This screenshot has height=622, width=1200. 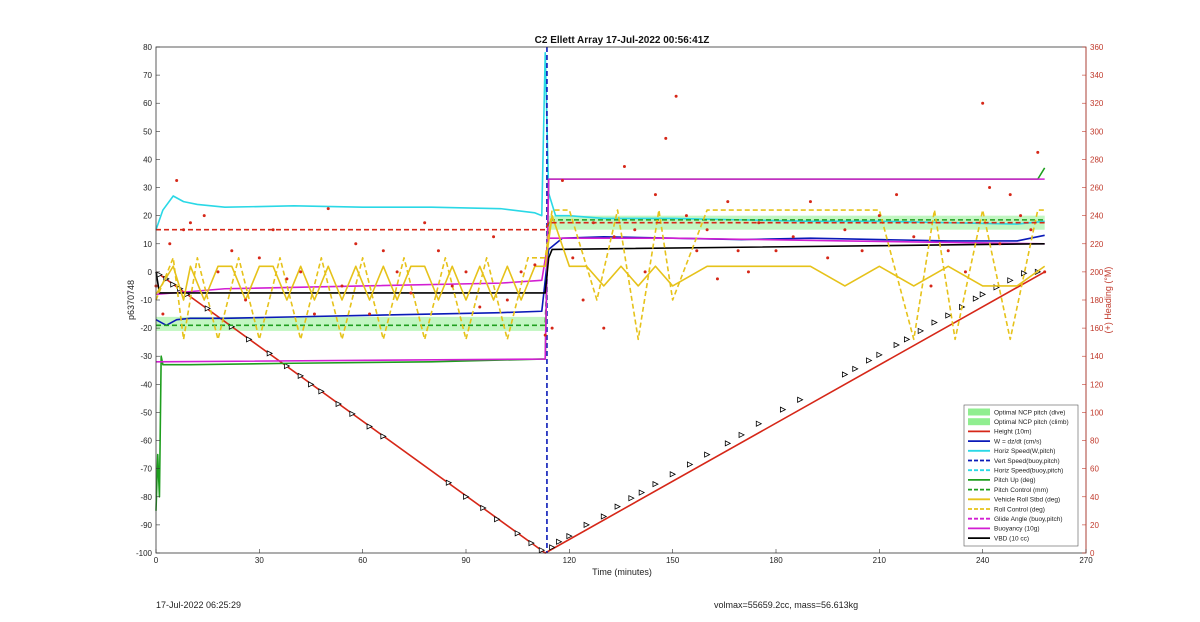 What do you see at coordinates (146, 412) in the screenshot?
I see `y-tick-label: -50` at bounding box center [146, 412].